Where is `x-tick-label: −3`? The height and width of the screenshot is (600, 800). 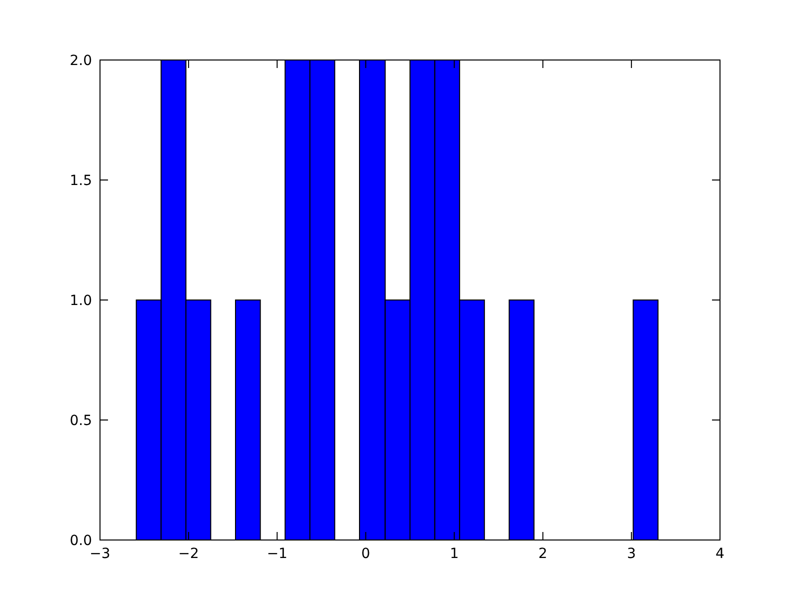 x-tick-label: −3 is located at coordinates (100, 554).